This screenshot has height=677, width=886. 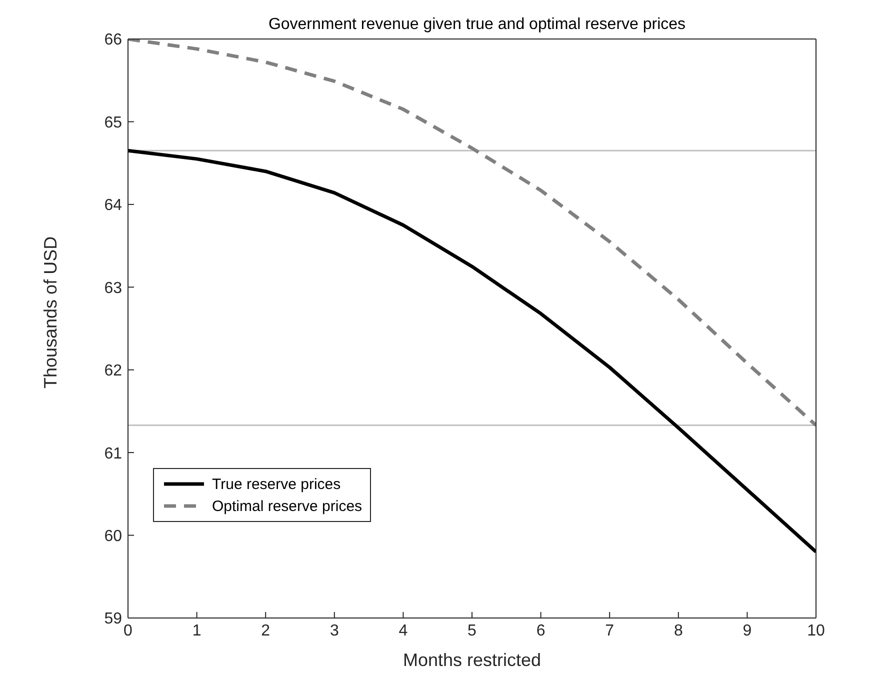 I want to click on legend-label: True reserve prices, so click(x=276, y=484).